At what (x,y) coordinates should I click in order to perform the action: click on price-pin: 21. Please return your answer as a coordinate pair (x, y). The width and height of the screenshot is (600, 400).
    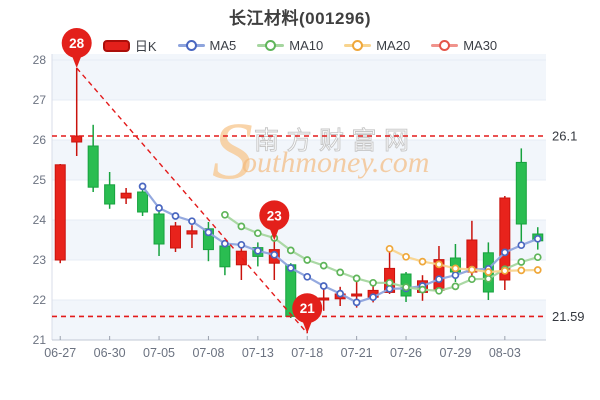
    Looking at the image, I should click on (307, 313).